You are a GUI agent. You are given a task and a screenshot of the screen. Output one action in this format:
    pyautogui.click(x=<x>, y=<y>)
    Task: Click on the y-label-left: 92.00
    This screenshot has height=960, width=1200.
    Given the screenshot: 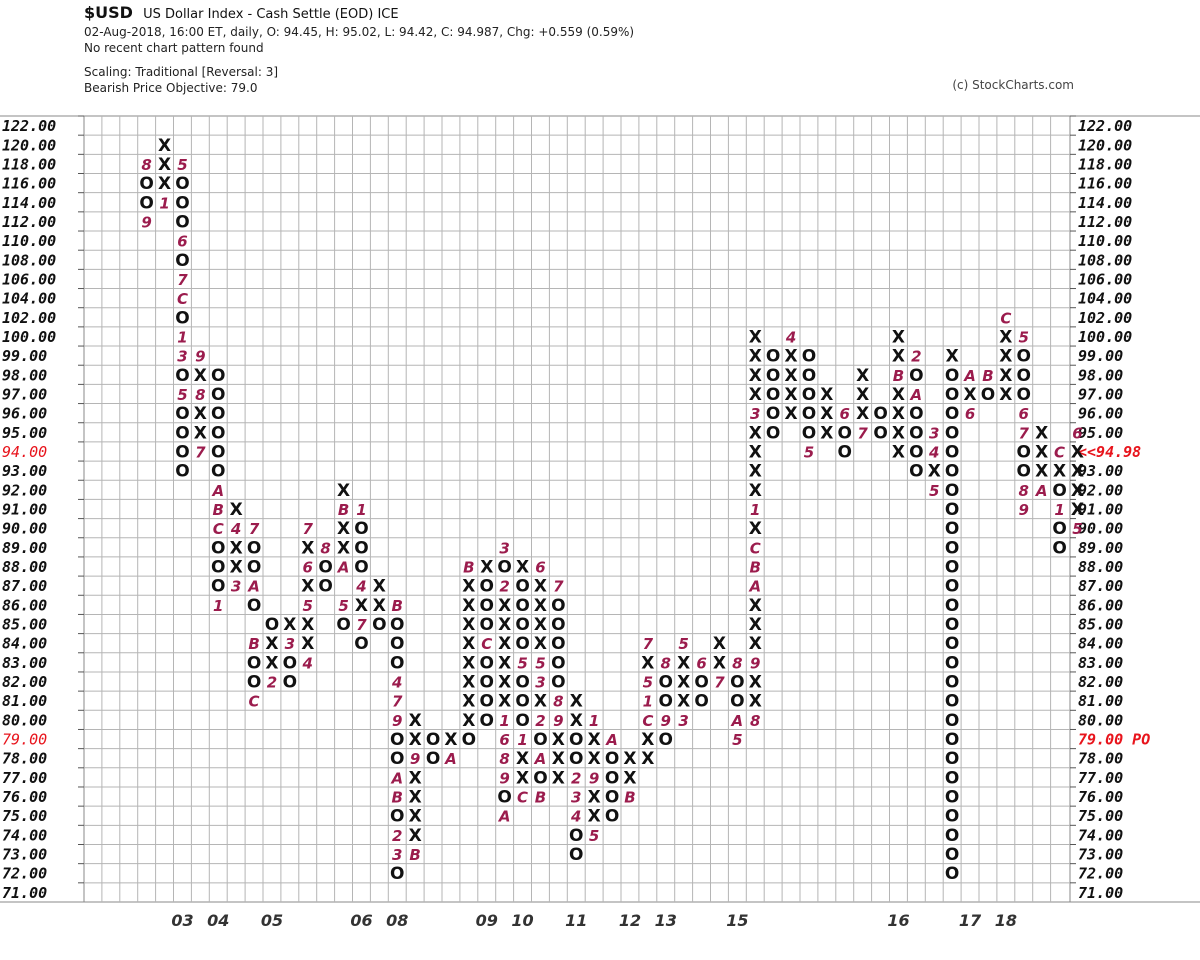 What is the action you would take?
    pyautogui.click(x=24, y=490)
    